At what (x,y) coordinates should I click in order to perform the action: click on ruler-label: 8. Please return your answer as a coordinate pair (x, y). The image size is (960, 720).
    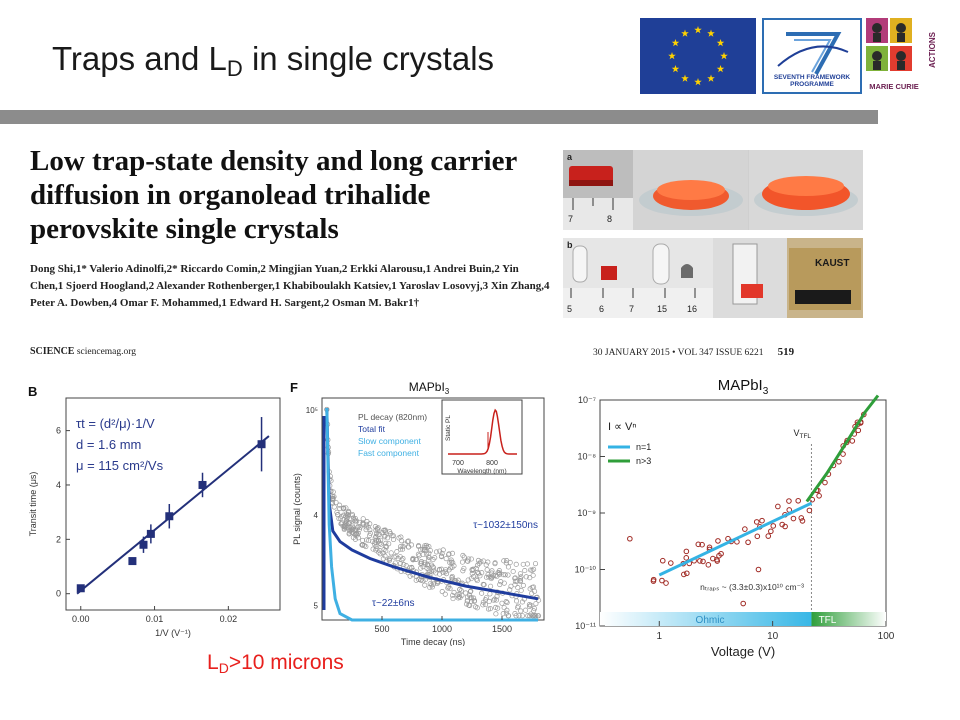
    Looking at the image, I should click on (610, 219).